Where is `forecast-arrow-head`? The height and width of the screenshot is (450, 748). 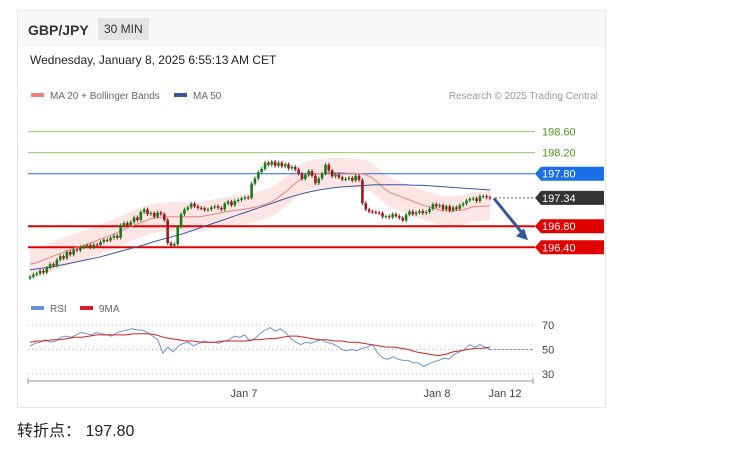
forecast-arrow-head is located at coordinates (522, 234).